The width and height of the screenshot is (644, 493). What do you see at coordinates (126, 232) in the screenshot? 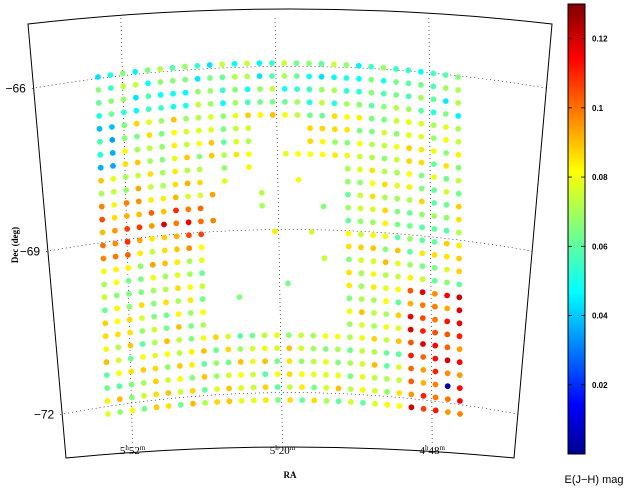
I see `ra-gridline` at bounding box center [126, 232].